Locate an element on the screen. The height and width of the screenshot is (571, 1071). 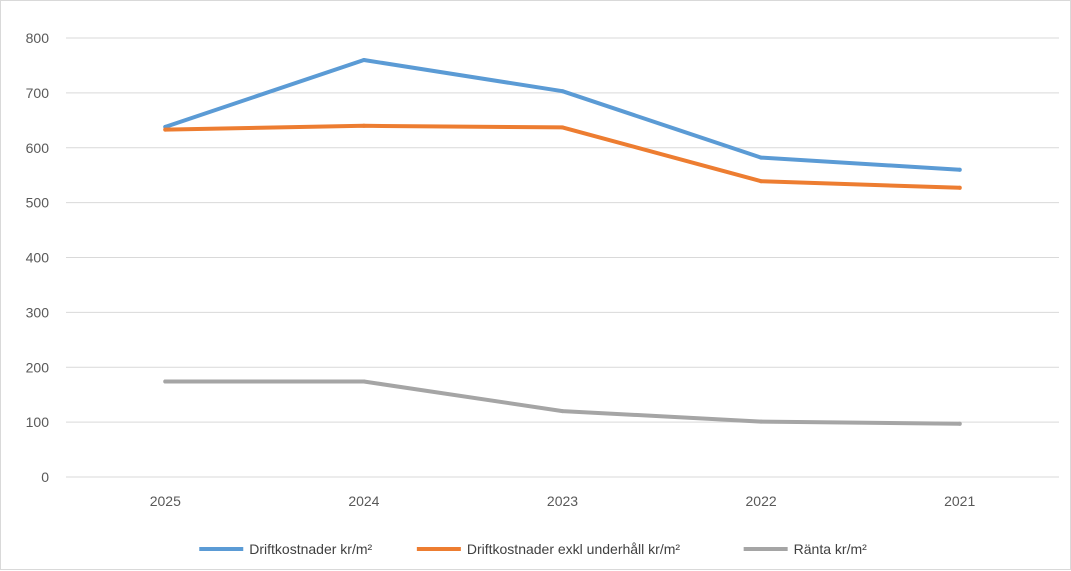
x-tick-label: 2021 is located at coordinates (959, 501).